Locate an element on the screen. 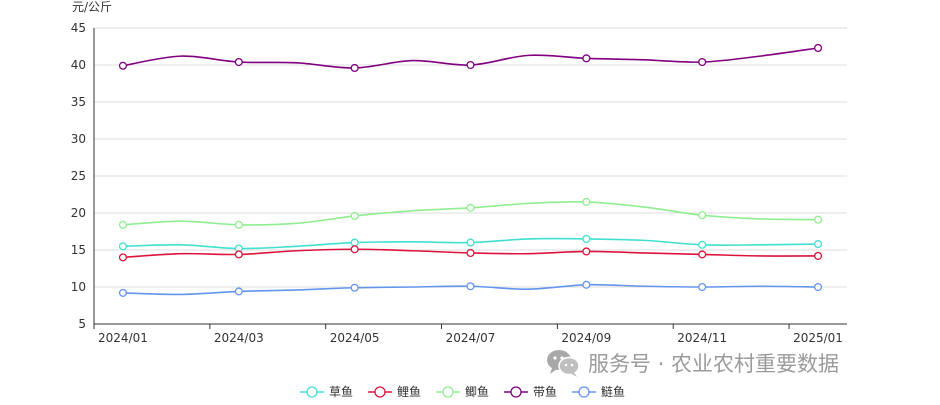 Image resolution: width=940 pixels, height=405 pixels. x-tick-label: 2024/03 is located at coordinates (239, 338).